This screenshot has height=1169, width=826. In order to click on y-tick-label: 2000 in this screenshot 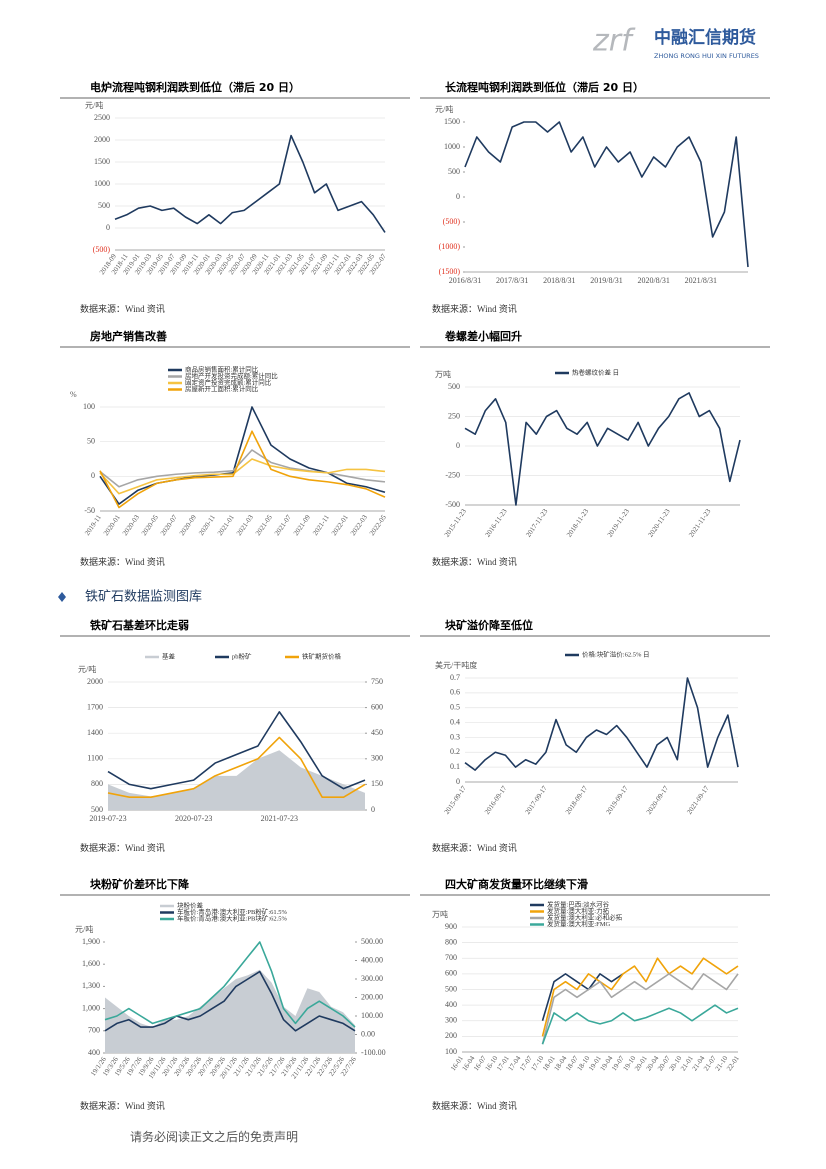, I will do `click(102, 139)`.